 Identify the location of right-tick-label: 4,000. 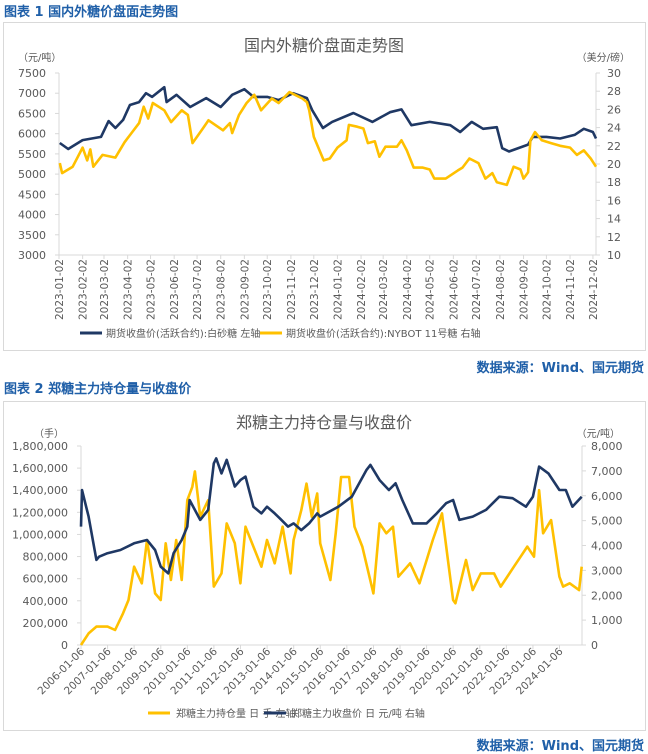
(607, 546).